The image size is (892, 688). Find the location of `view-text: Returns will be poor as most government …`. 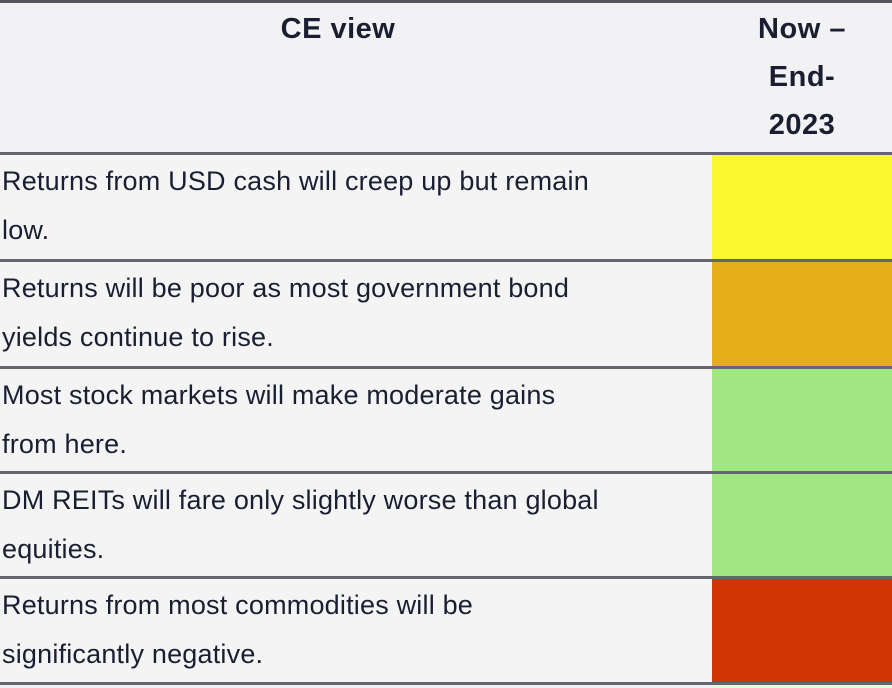

view-text: Returns will be poor as most government … is located at coordinates (356, 314).